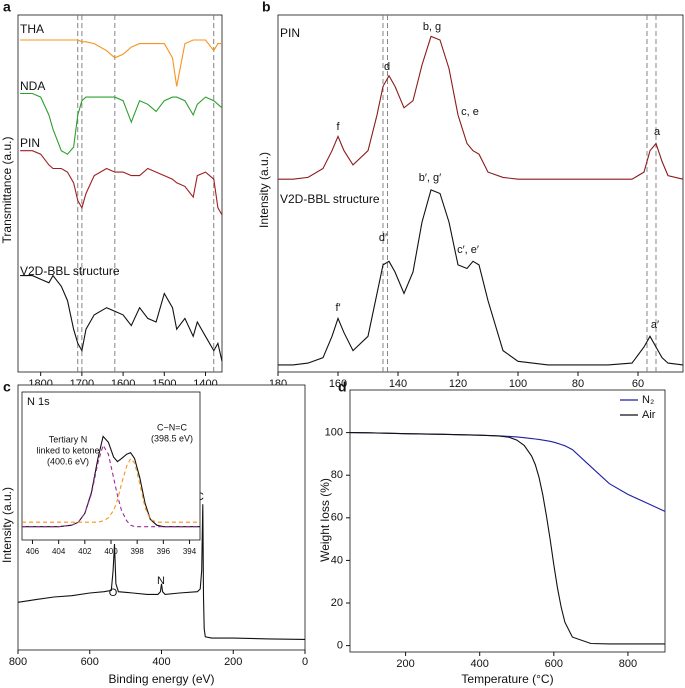  What do you see at coordinates (458, 384) in the screenshot?
I see `x-tick-label: 120` at bounding box center [458, 384].